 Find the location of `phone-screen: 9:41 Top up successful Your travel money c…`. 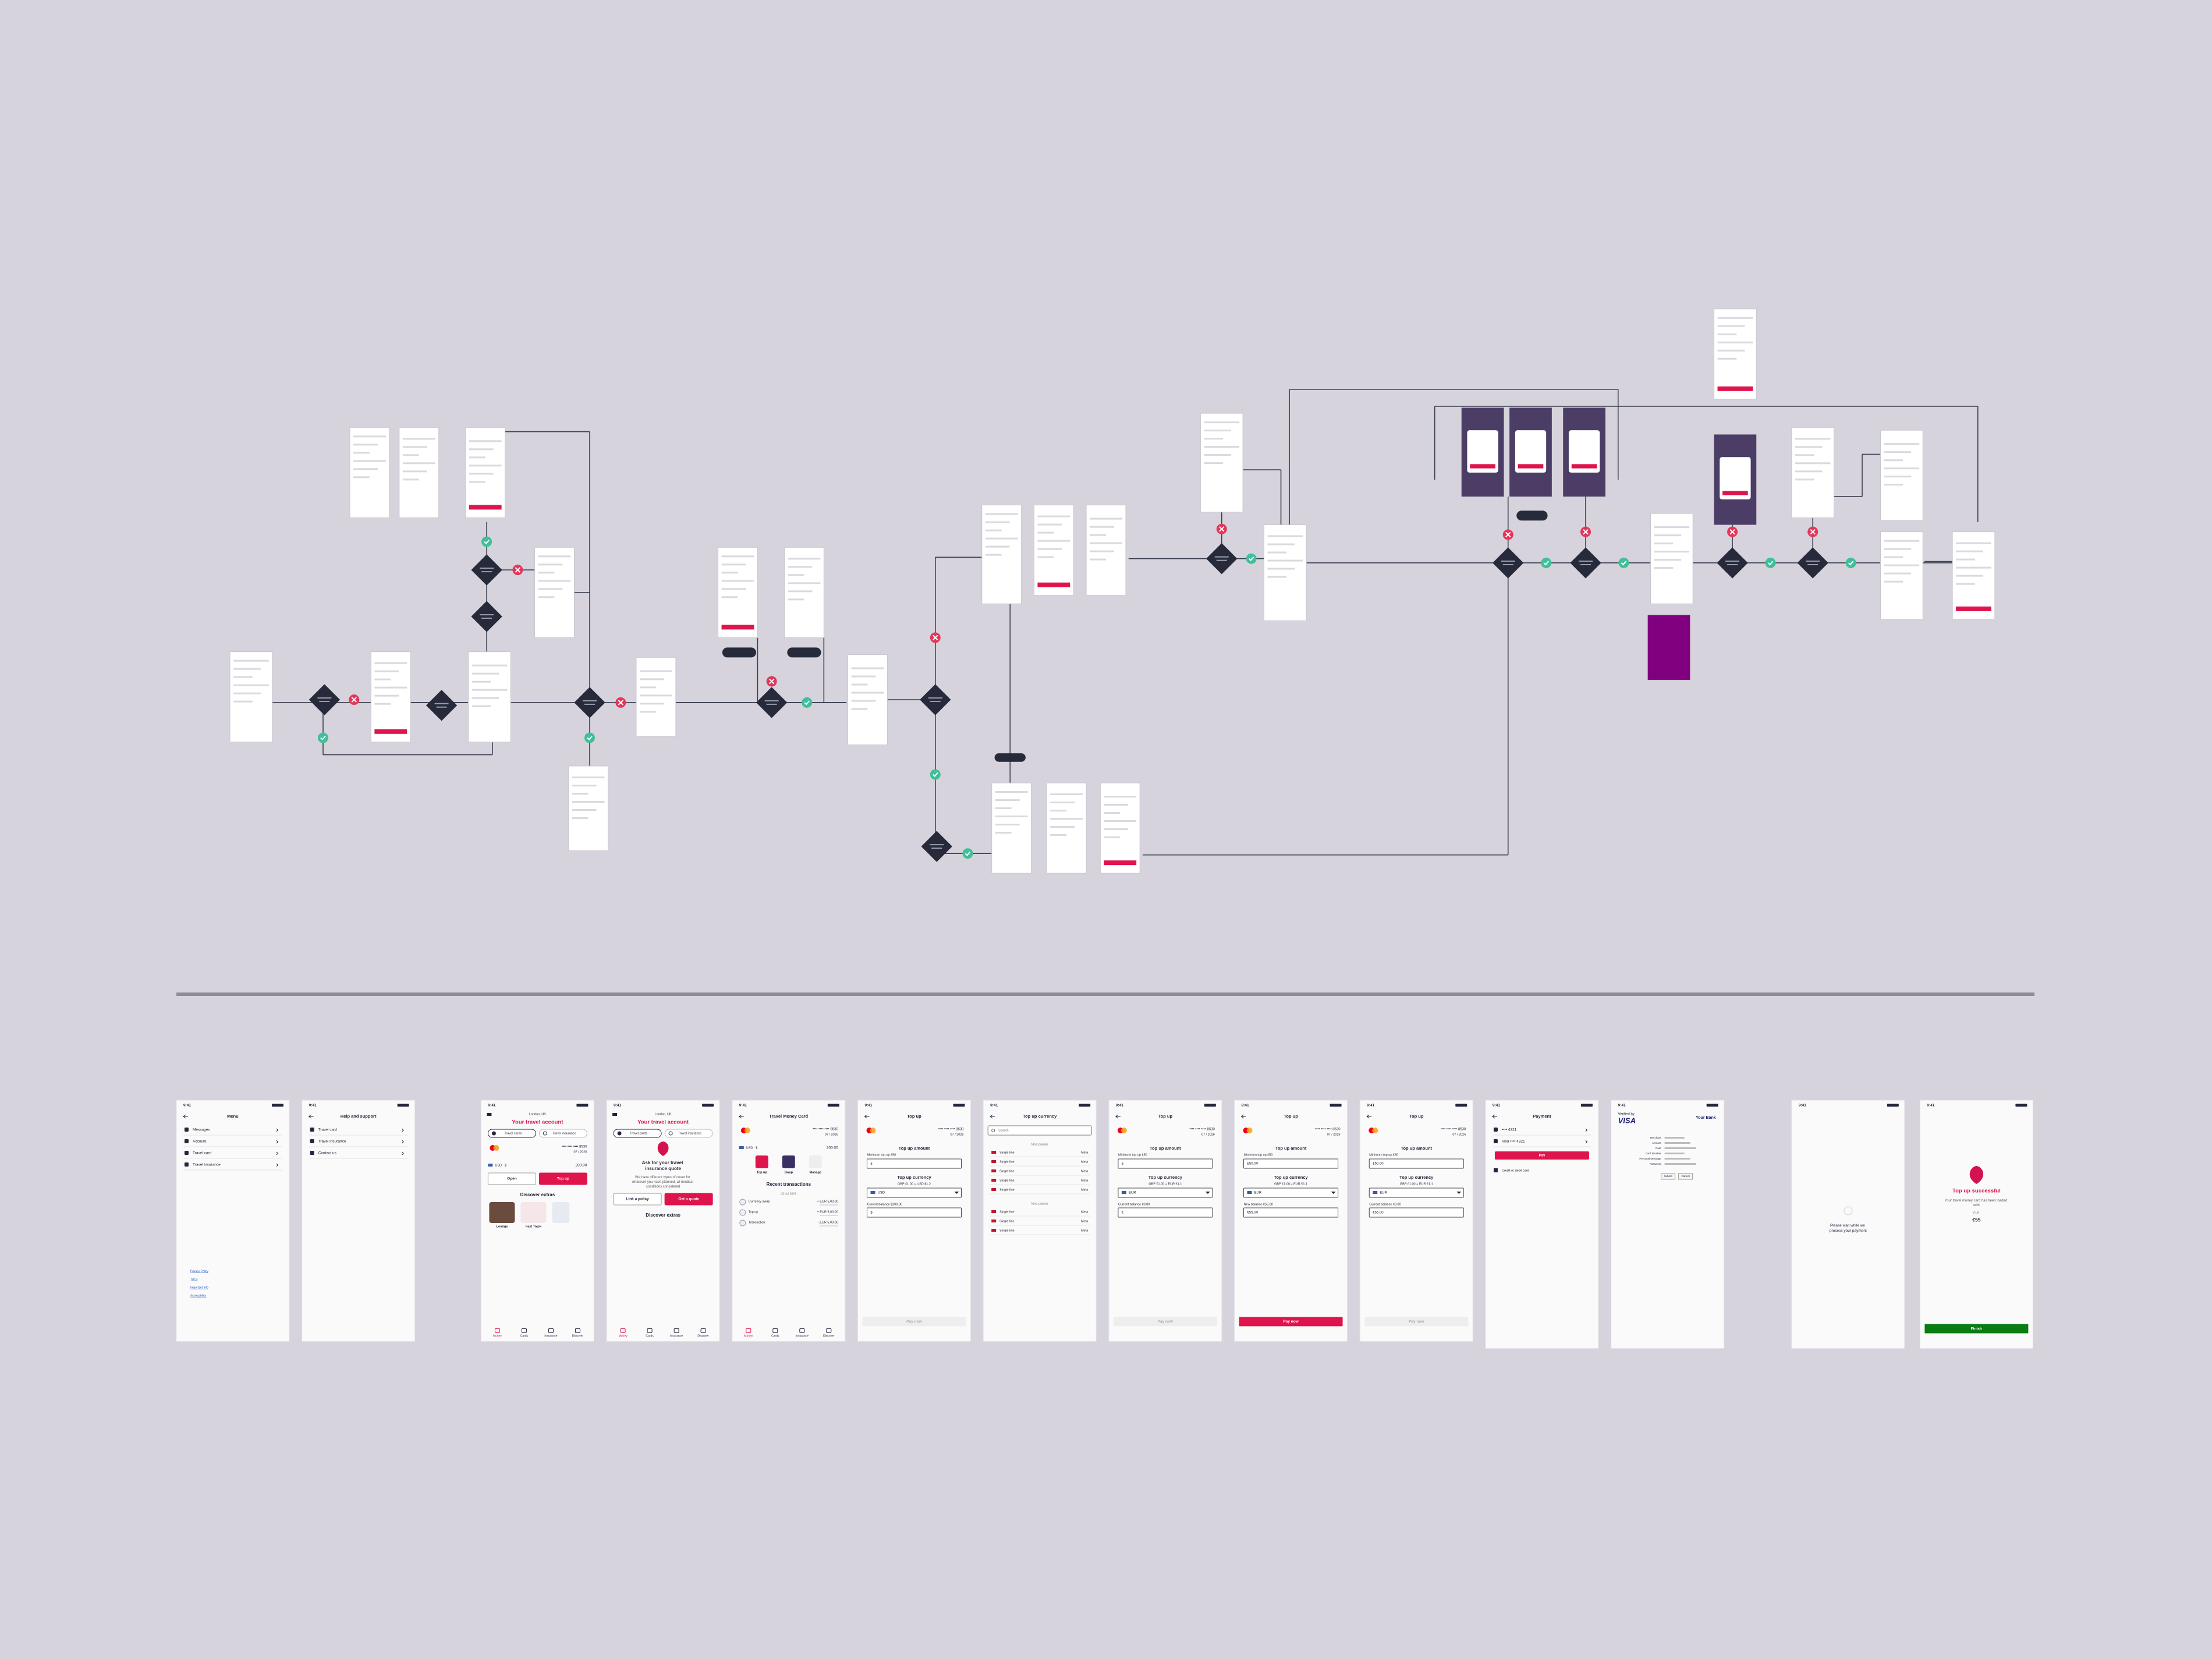

phone-screen: 9:41 Top up successful Your travel money c… is located at coordinates (1976, 1224).